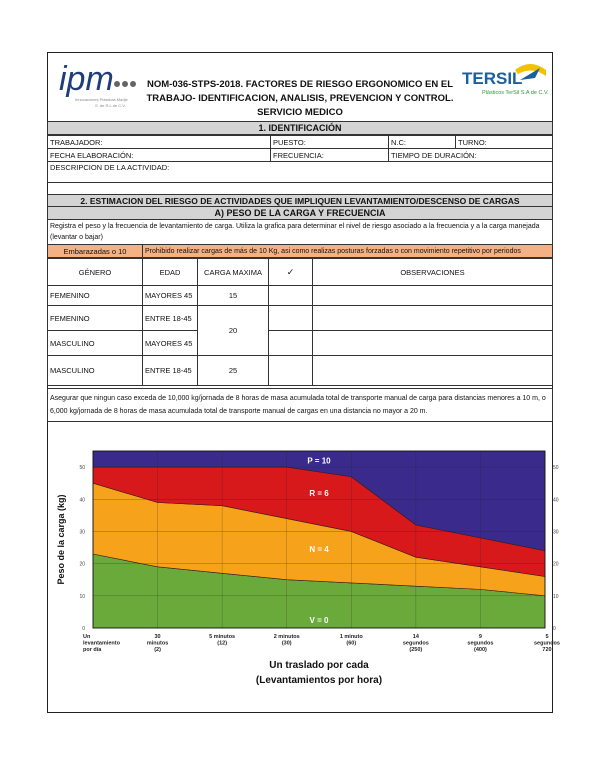  What do you see at coordinates (233, 295) in the screenshot?
I see `row1-carga: 15` at bounding box center [233, 295].